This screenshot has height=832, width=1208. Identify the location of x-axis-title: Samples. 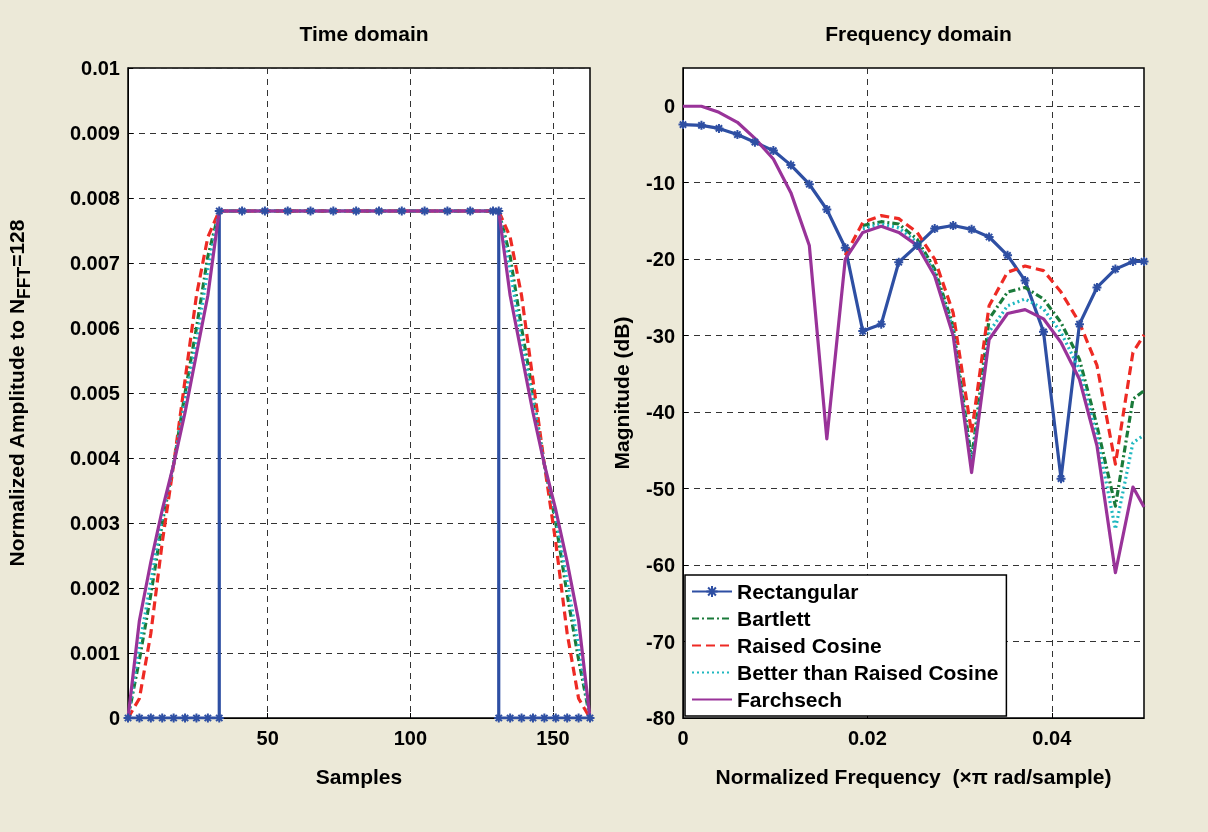
(359, 776).